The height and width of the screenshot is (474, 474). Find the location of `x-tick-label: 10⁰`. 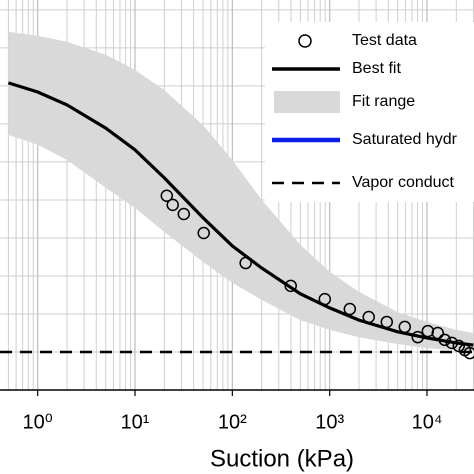

x-tick-label: 10⁰ is located at coordinates (38, 422).